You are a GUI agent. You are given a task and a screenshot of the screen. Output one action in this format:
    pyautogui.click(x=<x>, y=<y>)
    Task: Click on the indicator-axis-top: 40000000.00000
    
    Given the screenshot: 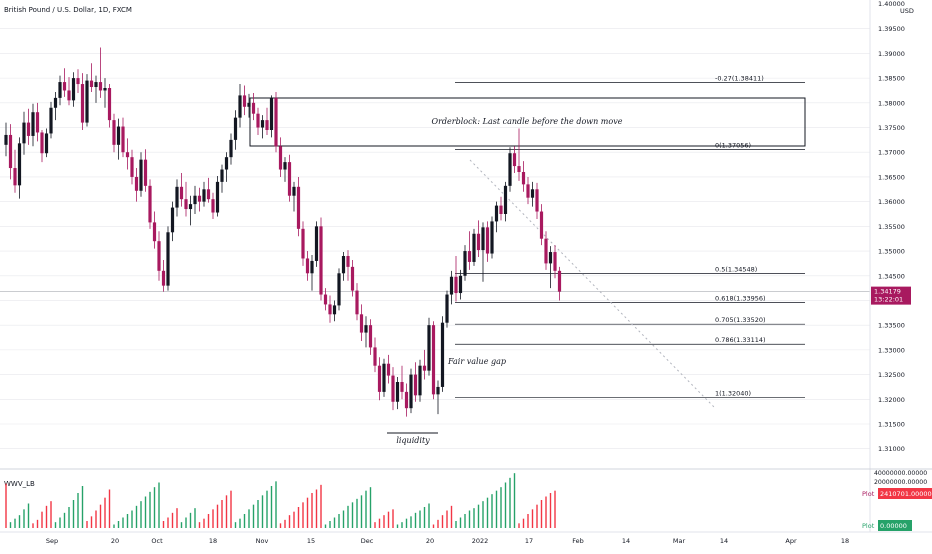 What is the action you would take?
    pyautogui.click(x=900, y=473)
    